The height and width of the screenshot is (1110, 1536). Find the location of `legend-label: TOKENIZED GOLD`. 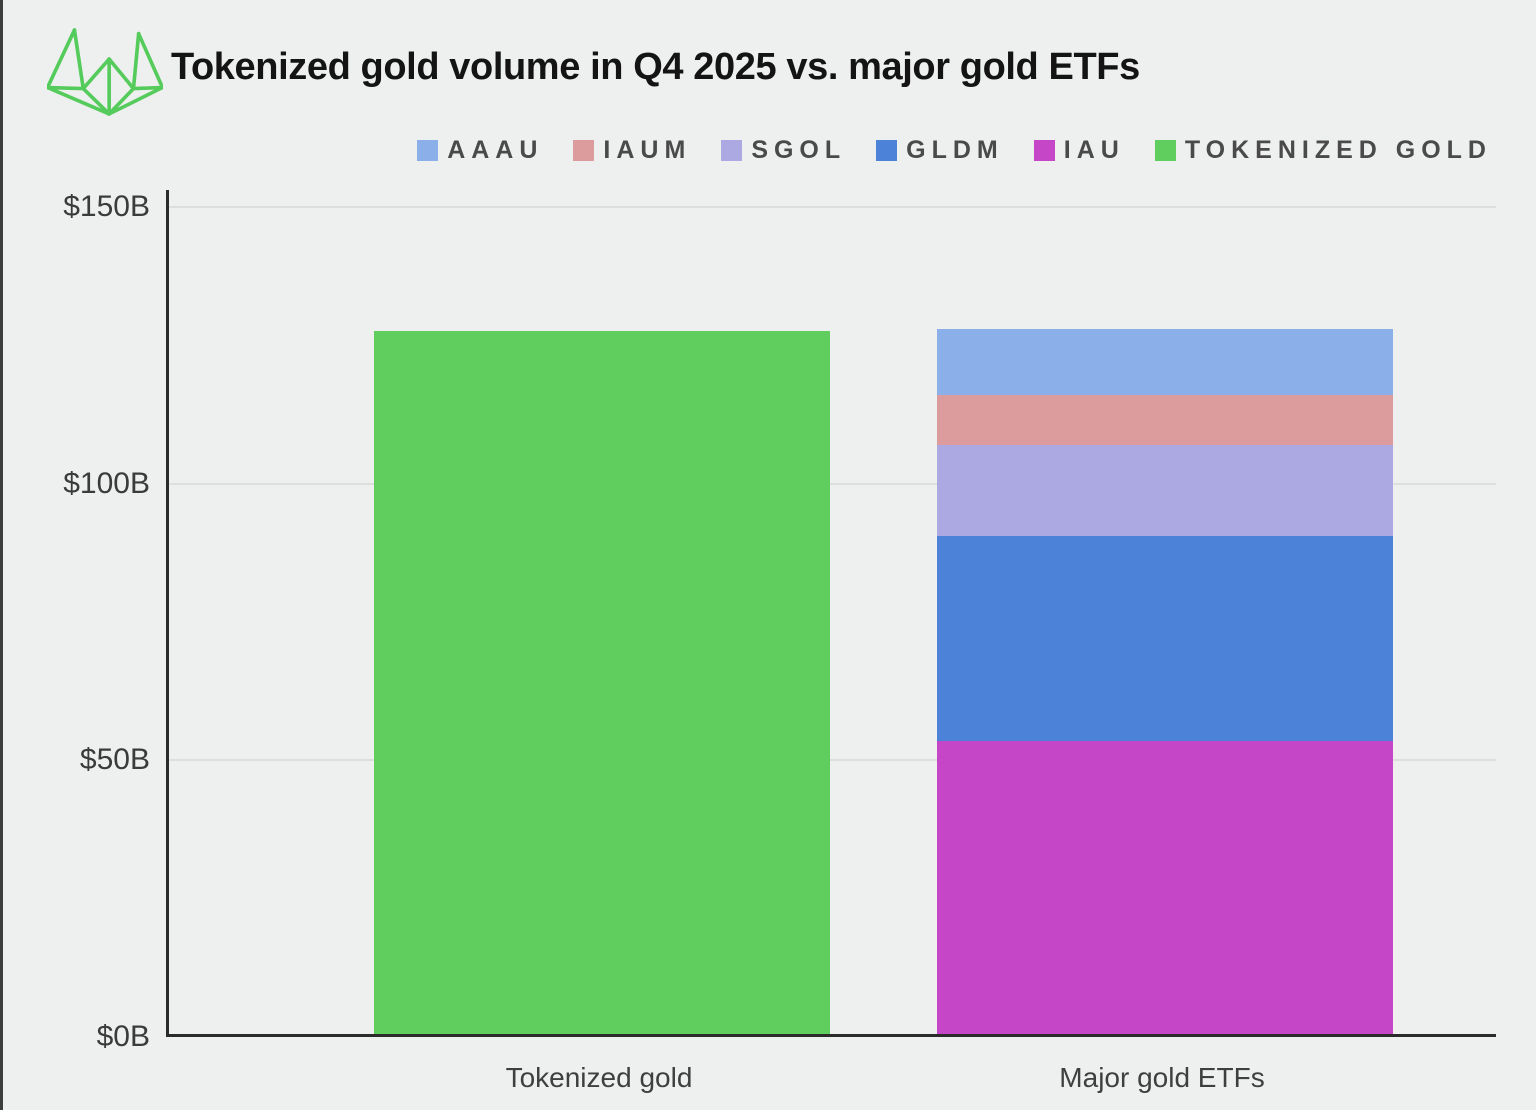

legend-label: TOKENIZED GOLD is located at coordinates (1338, 150).